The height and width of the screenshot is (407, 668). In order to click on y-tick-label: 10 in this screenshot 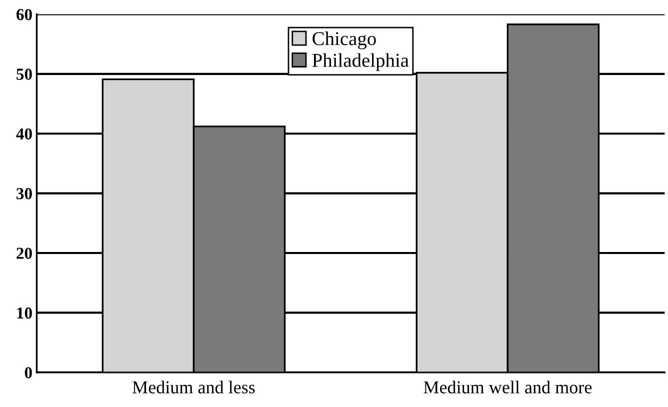, I will do `click(24, 313)`.